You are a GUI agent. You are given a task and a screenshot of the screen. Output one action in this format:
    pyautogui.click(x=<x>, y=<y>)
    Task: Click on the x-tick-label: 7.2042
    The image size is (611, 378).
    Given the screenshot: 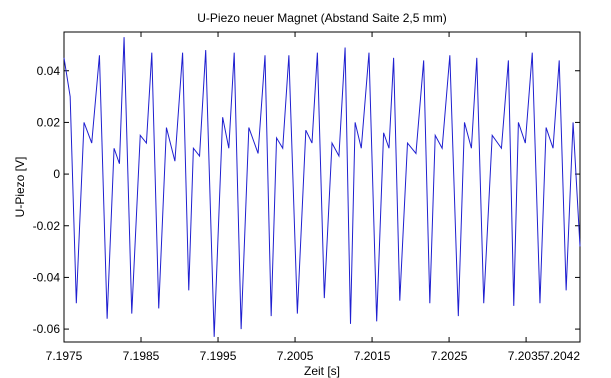 What is the action you would take?
    pyautogui.click(x=561, y=356)
    